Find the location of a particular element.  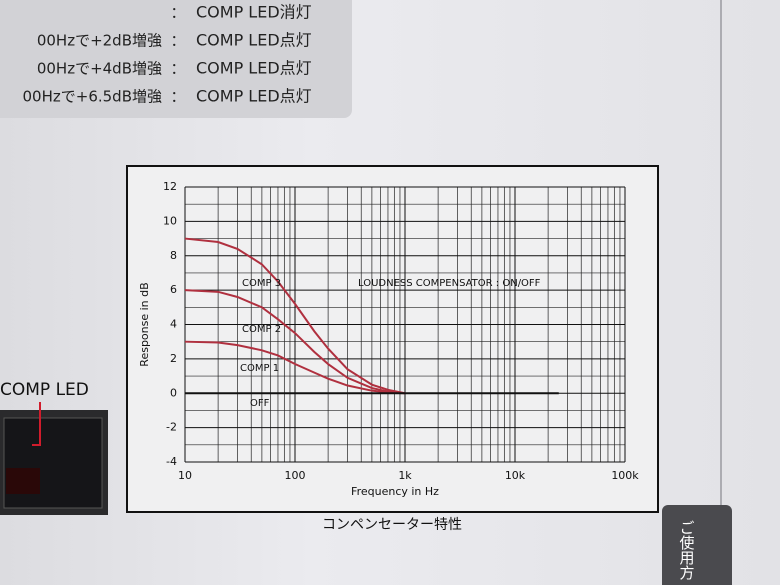

y-tick-label: 2 is located at coordinates (173, 358).